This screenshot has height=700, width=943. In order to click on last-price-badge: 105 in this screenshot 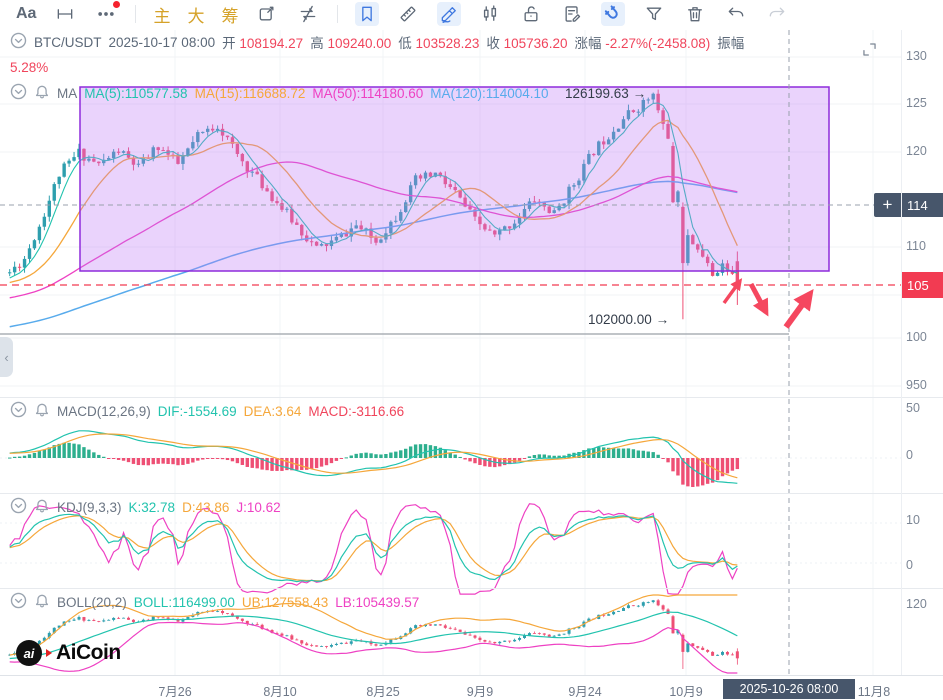, I will do `click(922, 285)`.